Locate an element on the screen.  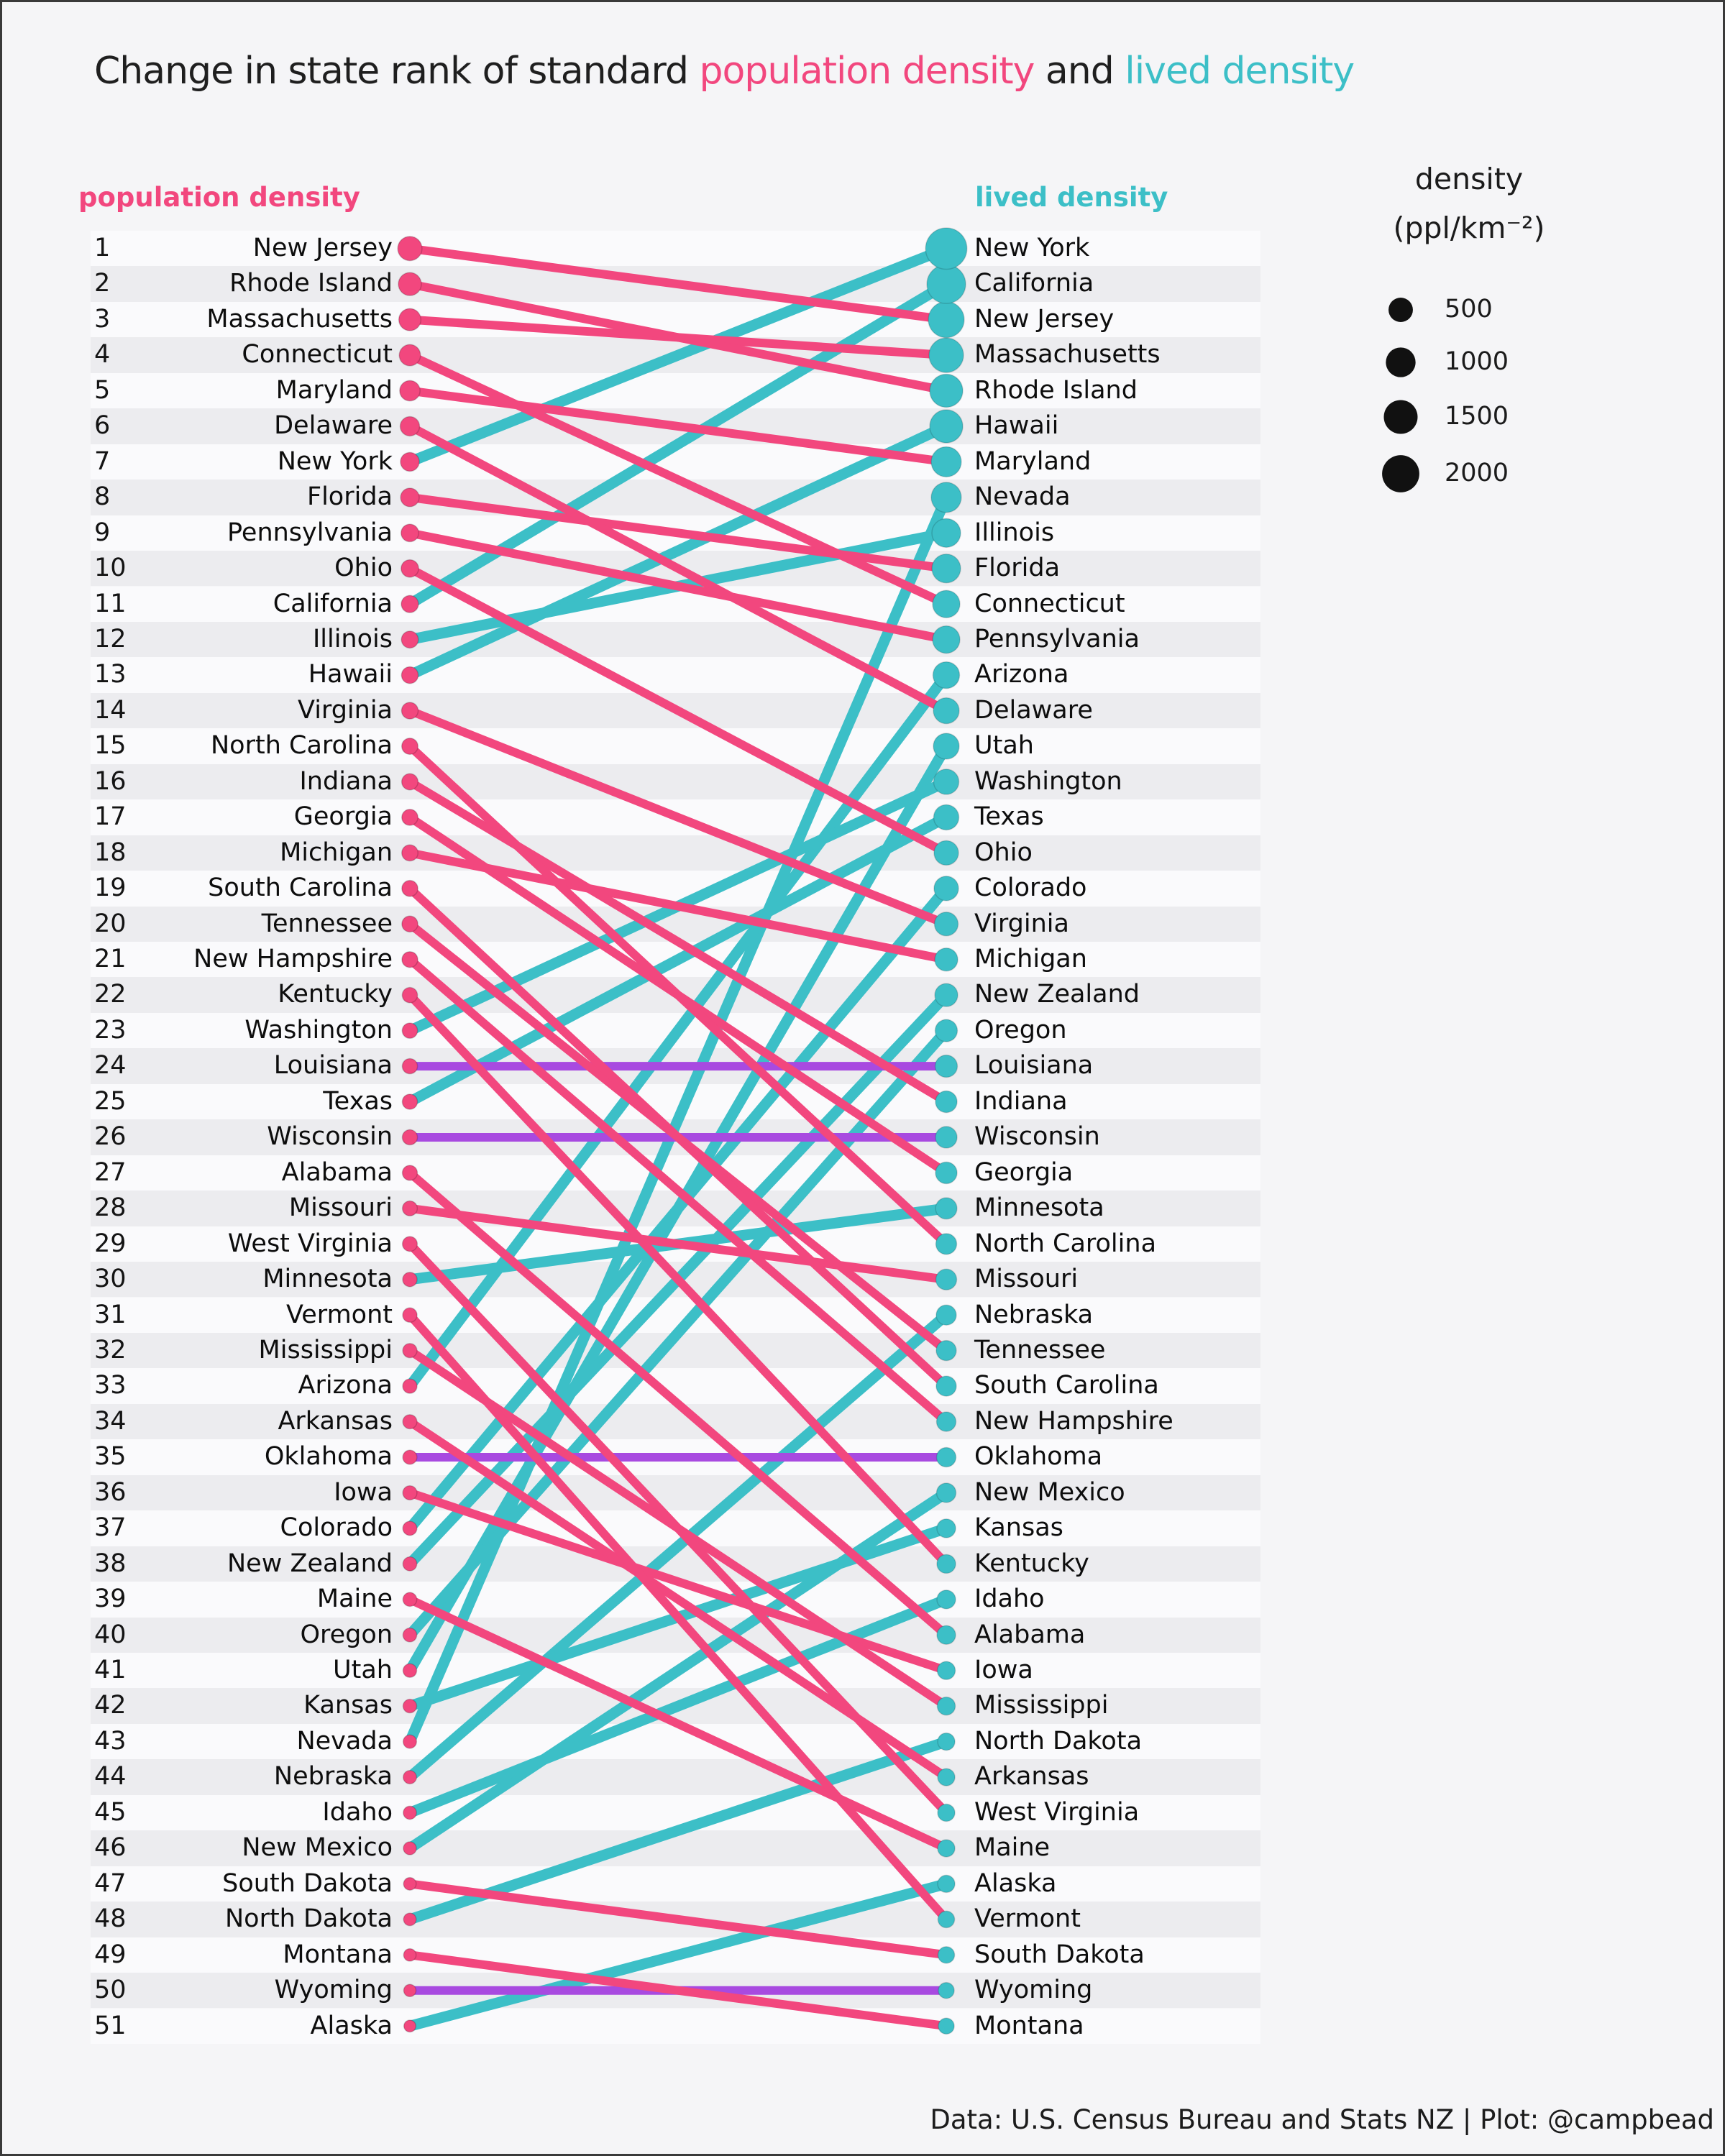
lived-state-label: Colorado is located at coordinates (1031, 888).